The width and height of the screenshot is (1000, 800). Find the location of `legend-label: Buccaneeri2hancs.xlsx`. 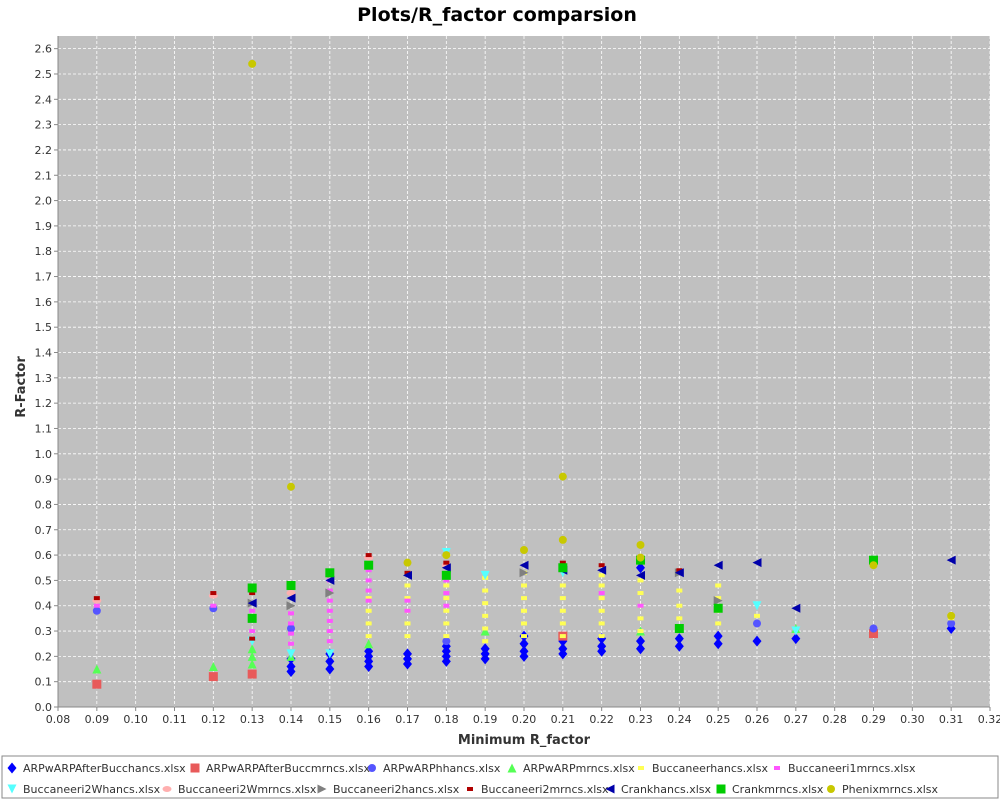

legend-label: Buccaneeri2hancs.xlsx is located at coordinates (396, 789).